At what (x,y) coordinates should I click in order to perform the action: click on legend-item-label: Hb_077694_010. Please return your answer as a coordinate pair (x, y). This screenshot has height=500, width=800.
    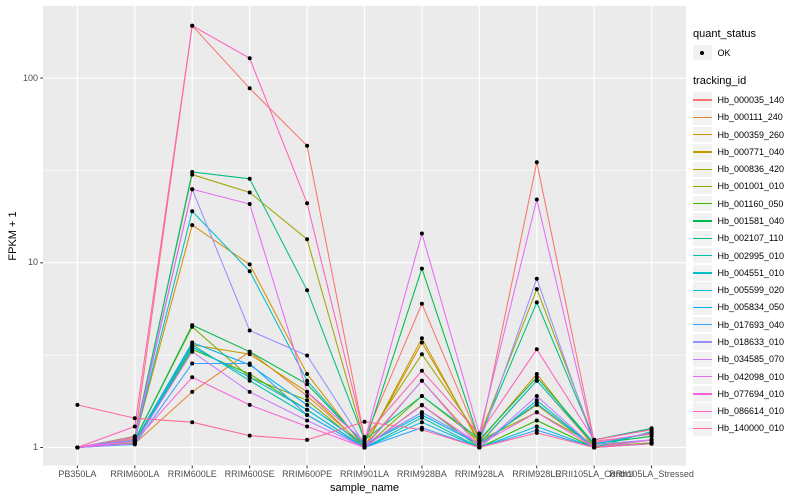
    Looking at the image, I should click on (751, 393).